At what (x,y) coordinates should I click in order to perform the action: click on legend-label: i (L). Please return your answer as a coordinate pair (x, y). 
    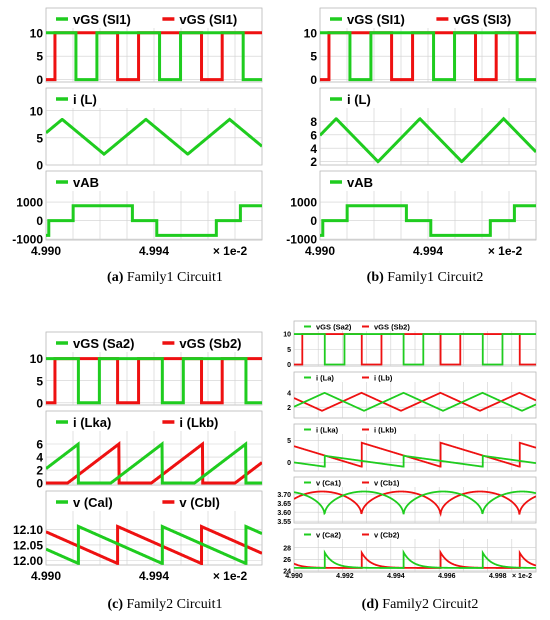
    Looking at the image, I should click on (85, 99).